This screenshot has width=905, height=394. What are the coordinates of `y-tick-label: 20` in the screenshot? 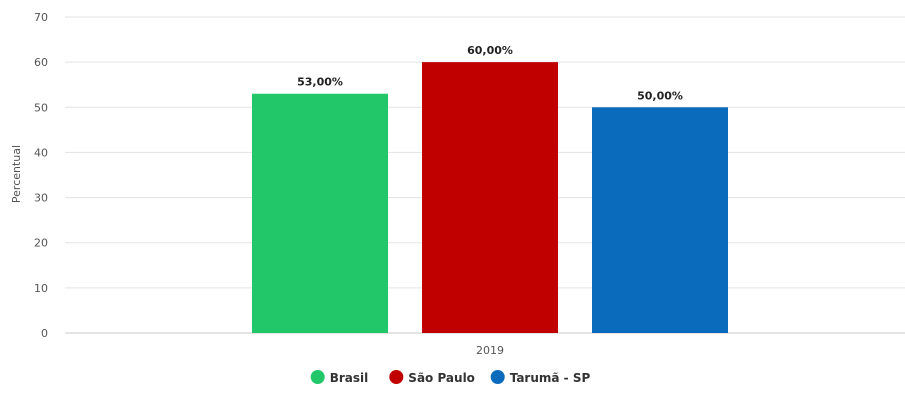 It's located at (41, 243).